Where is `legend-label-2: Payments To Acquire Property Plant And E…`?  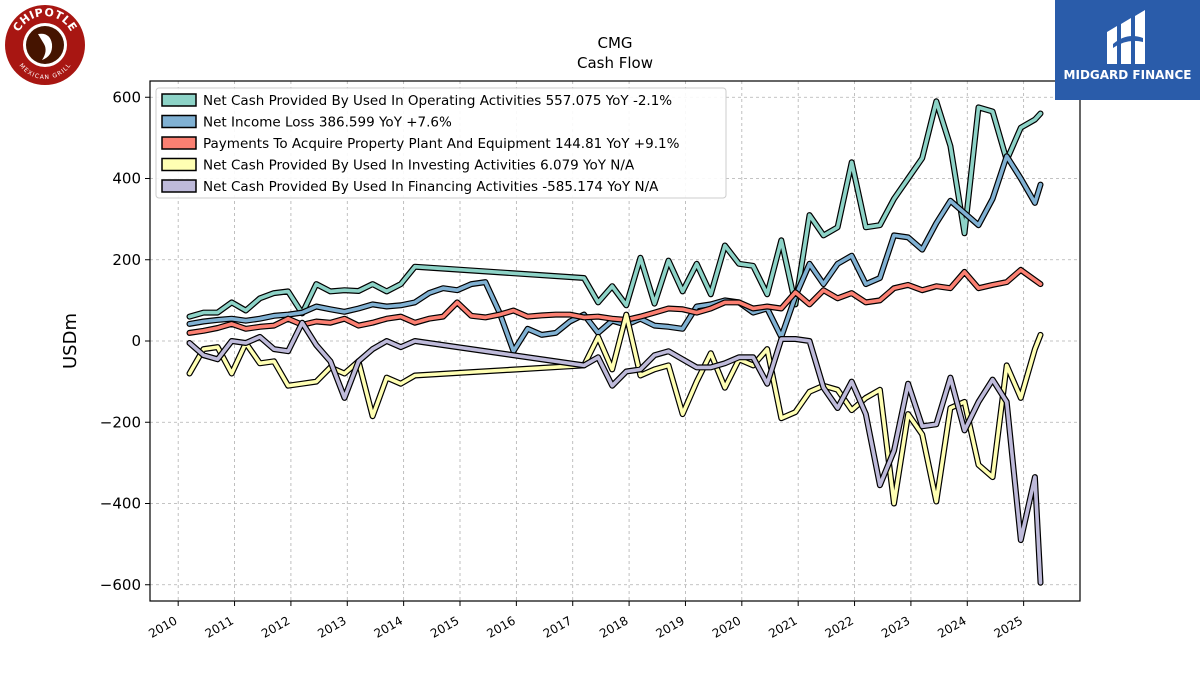
legend-label-2: Payments To Acquire Property Plant And E… is located at coordinates (441, 144).